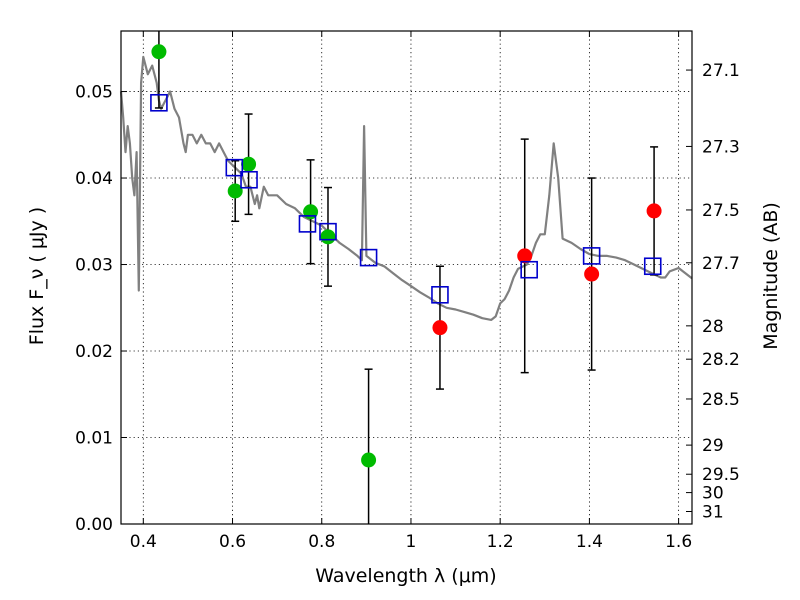 The width and height of the screenshot is (800, 600). I want to click on x-tick-label: 1.4, so click(589, 542).